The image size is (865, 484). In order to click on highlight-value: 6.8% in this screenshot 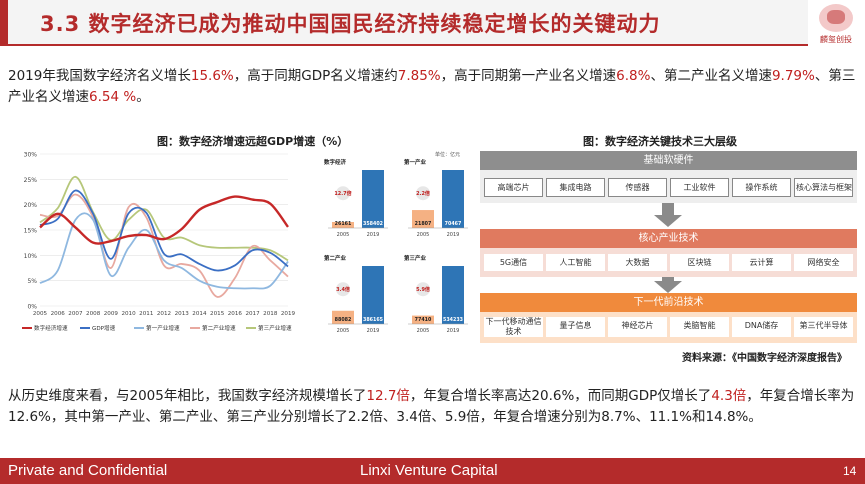, I will do `click(633, 76)`.